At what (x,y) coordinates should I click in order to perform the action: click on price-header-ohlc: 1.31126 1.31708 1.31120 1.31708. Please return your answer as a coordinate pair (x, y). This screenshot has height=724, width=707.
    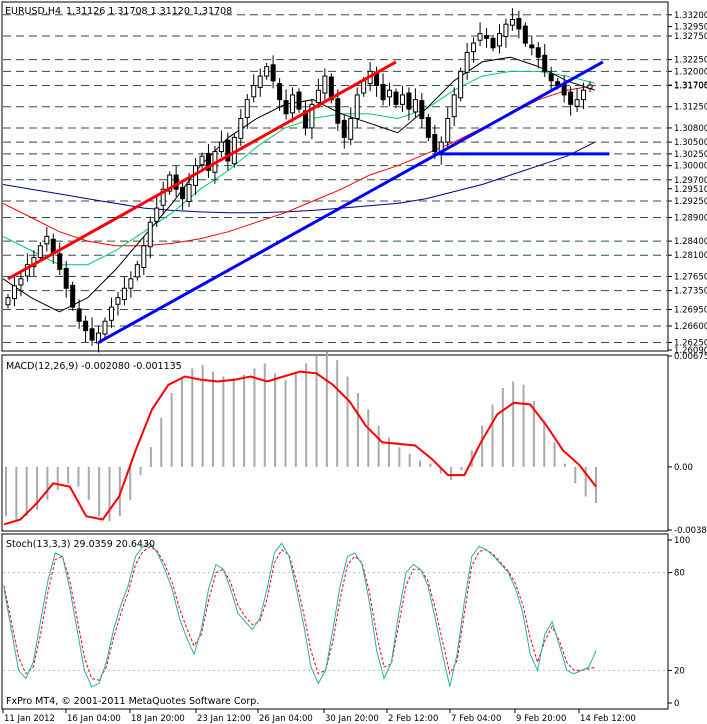
    Looking at the image, I should click on (149, 11).